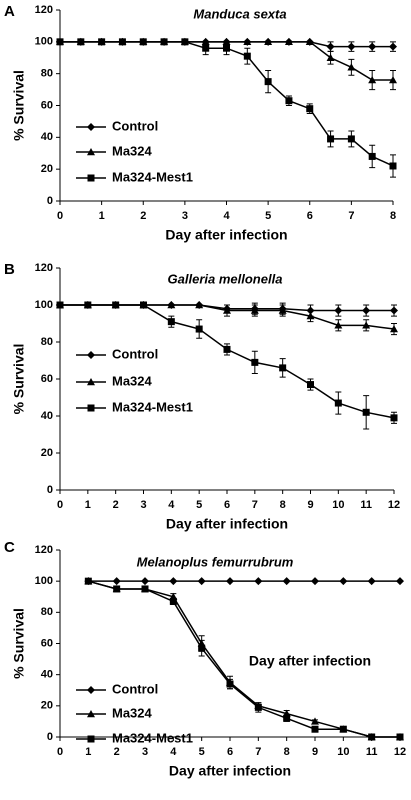  Describe the element at coordinates (310, 505) in the screenshot. I see `x-tick-label: 9` at that location.